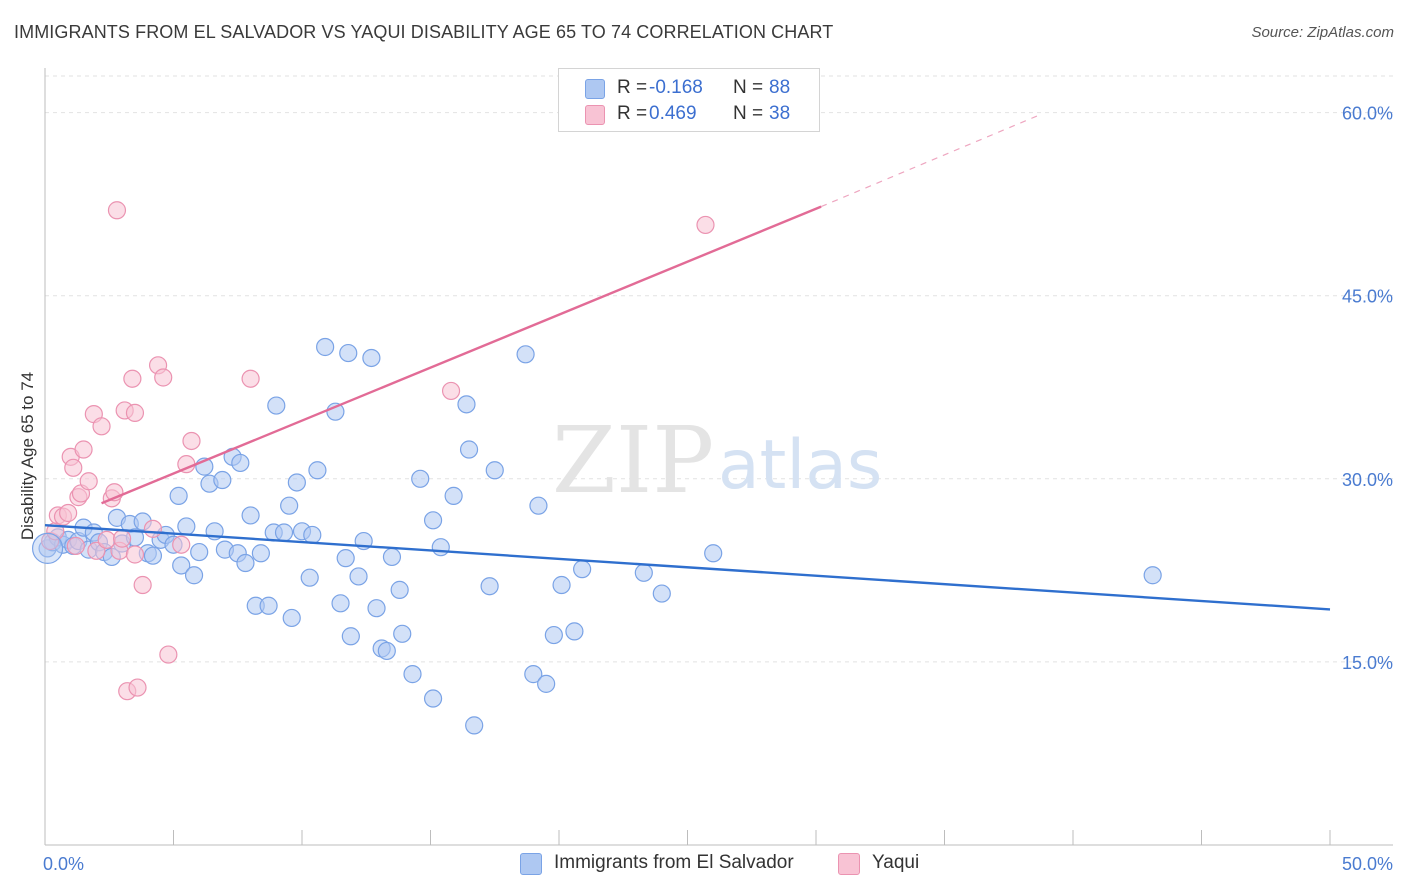 This screenshot has width=1406, height=892. I want to click on trend-line-el-salvador, so click(687, 567).